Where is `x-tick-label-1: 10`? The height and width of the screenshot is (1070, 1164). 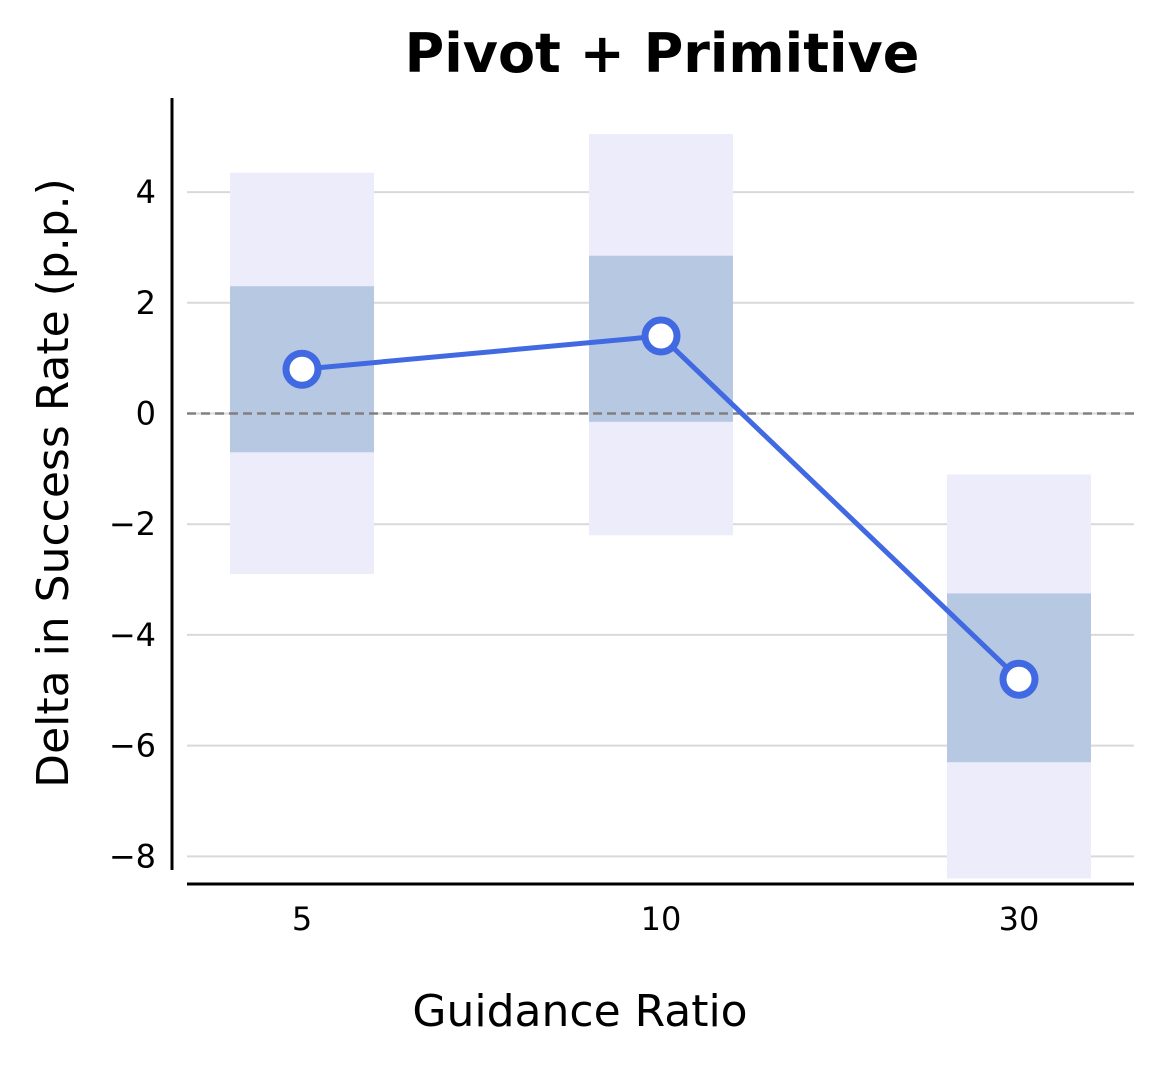 x-tick-label-1: 10 is located at coordinates (661, 919).